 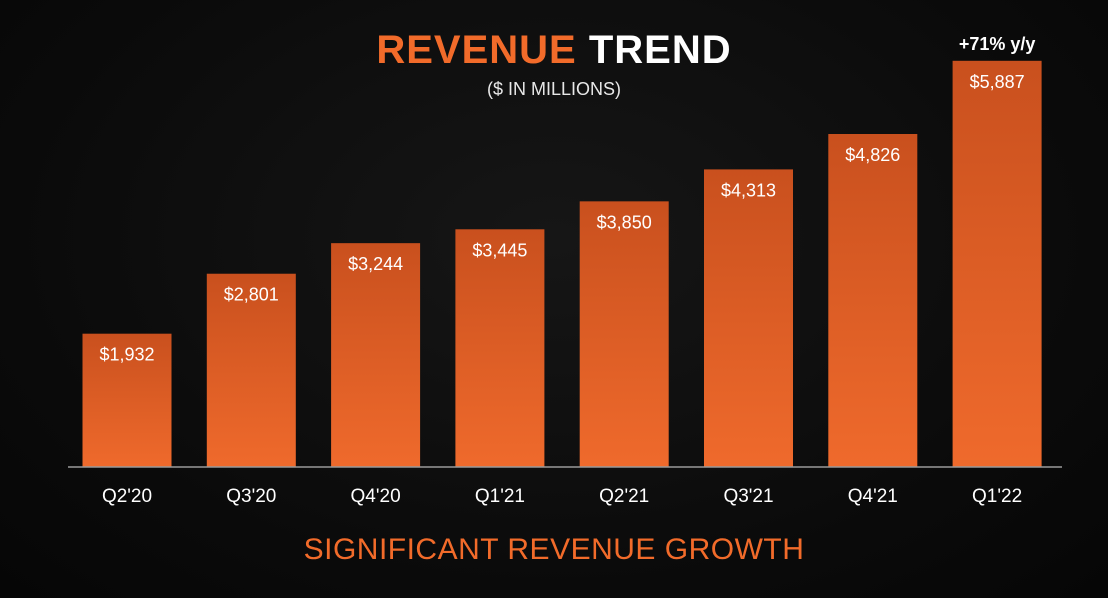 What do you see at coordinates (251, 295) in the screenshot?
I see `data-label: $2,801` at bounding box center [251, 295].